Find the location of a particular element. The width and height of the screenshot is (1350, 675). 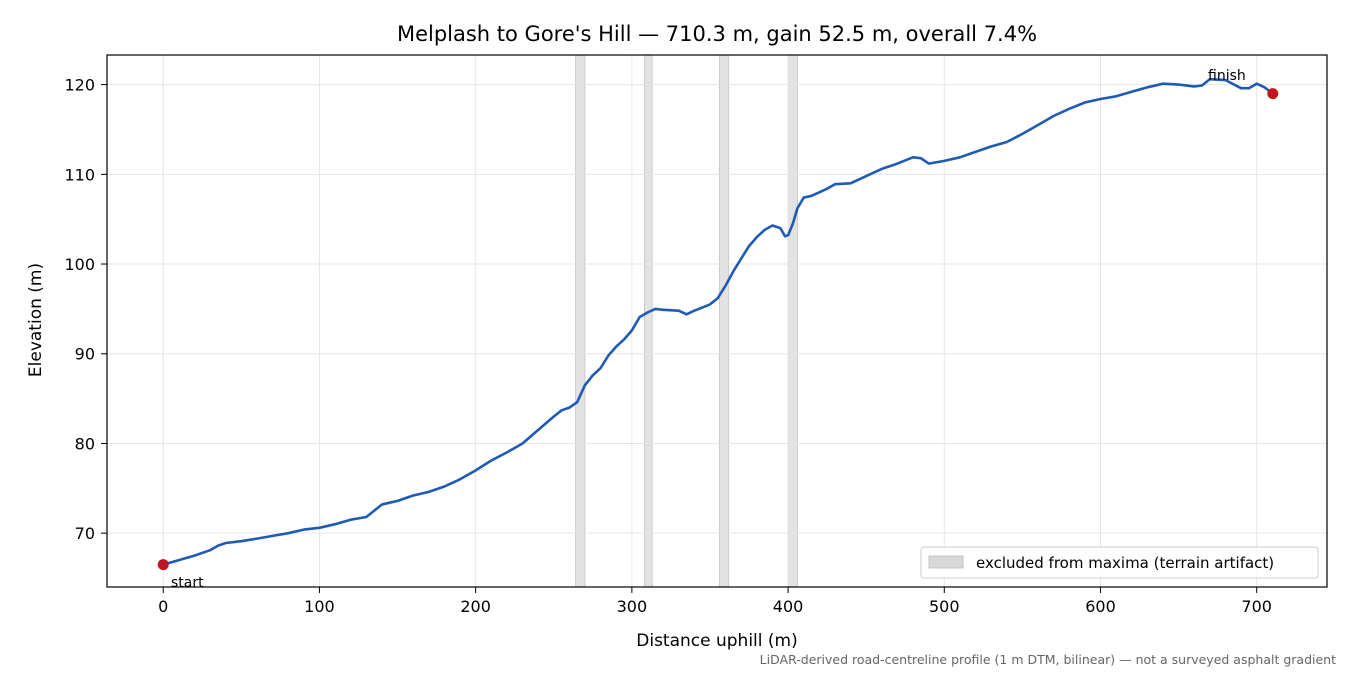

legend-swatch is located at coordinates (946, 562).